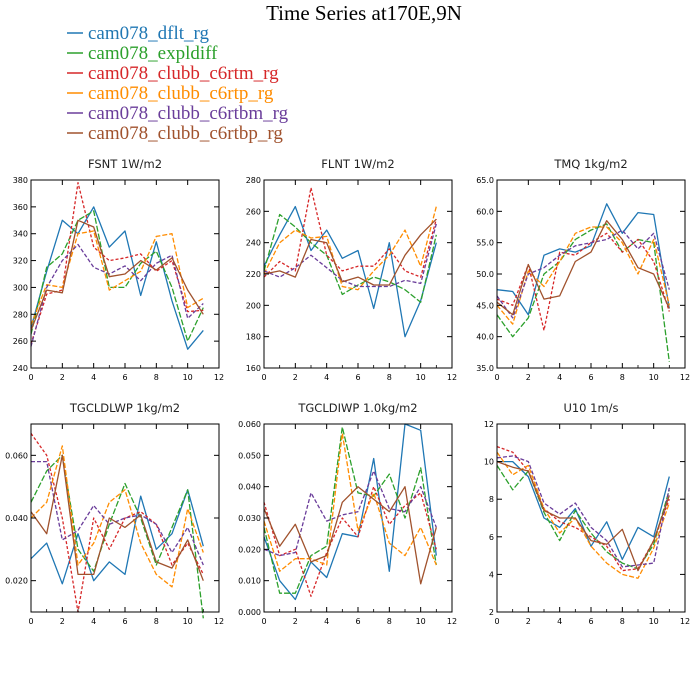 The width and height of the screenshot is (700, 700). Describe the element at coordinates (485, 211) in the screenshot. I see `y-tick-label: 60.0` at that location.